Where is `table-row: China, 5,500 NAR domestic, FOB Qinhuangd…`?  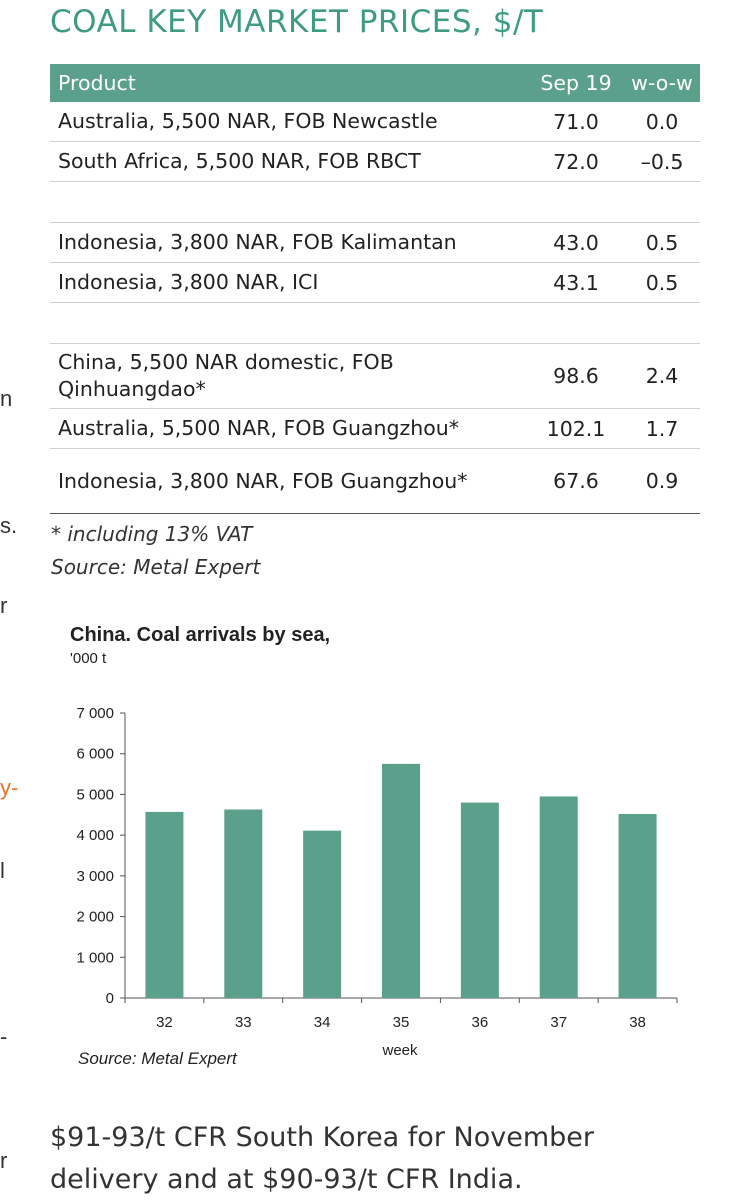
table-row: China, 5,500 NAR domestic, FOB Qinhuangd… is located at coordinates (375, 376).